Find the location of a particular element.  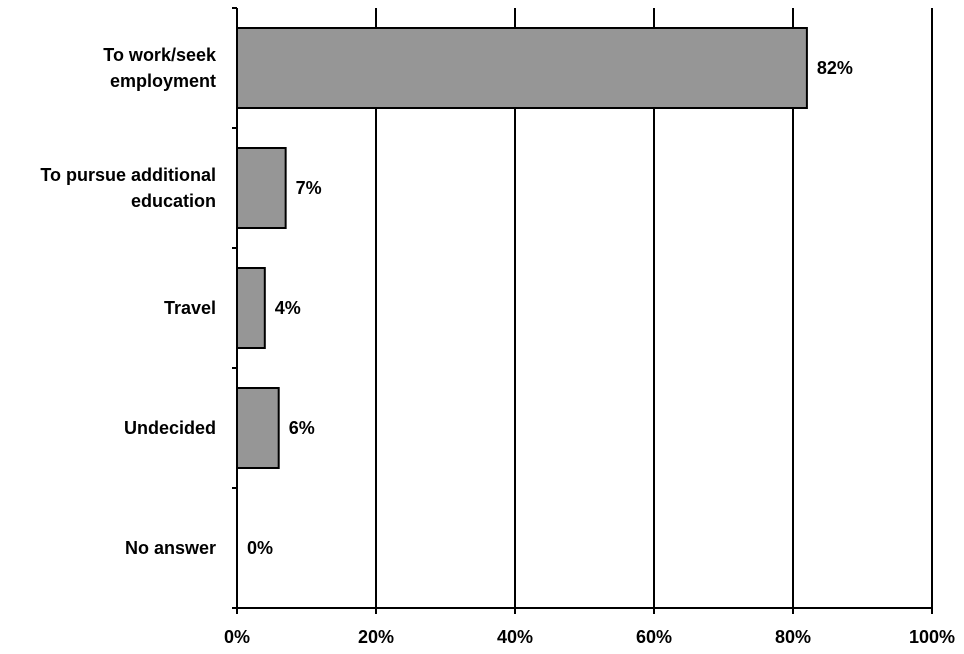

data-label: 6% is located at coordinates (302, 428).